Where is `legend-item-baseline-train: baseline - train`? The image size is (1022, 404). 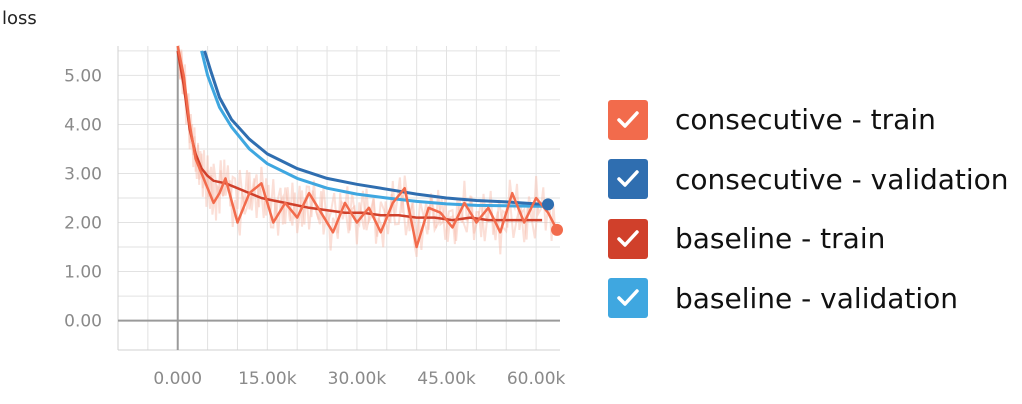
legend-item-baseline-train: baseline - train is located at coordinates (808, 239).